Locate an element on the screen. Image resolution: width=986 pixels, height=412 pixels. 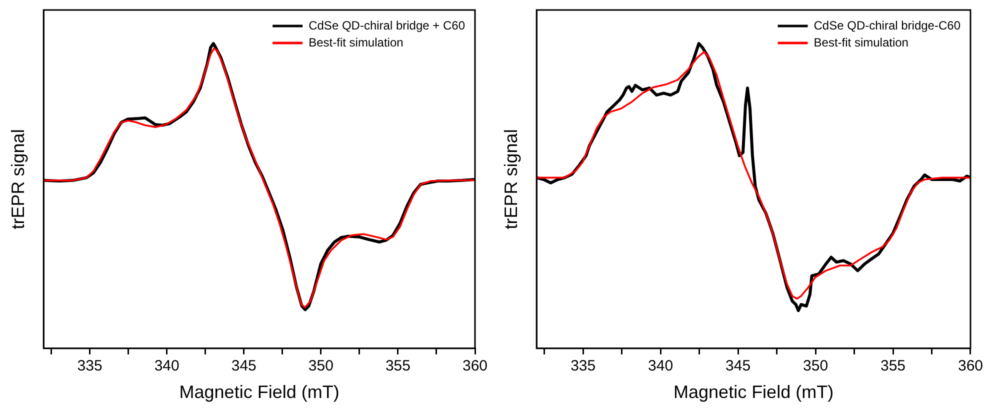
legend-label: CdSe QD-chiral bridge-C60 is located at coordinates (887, 25).